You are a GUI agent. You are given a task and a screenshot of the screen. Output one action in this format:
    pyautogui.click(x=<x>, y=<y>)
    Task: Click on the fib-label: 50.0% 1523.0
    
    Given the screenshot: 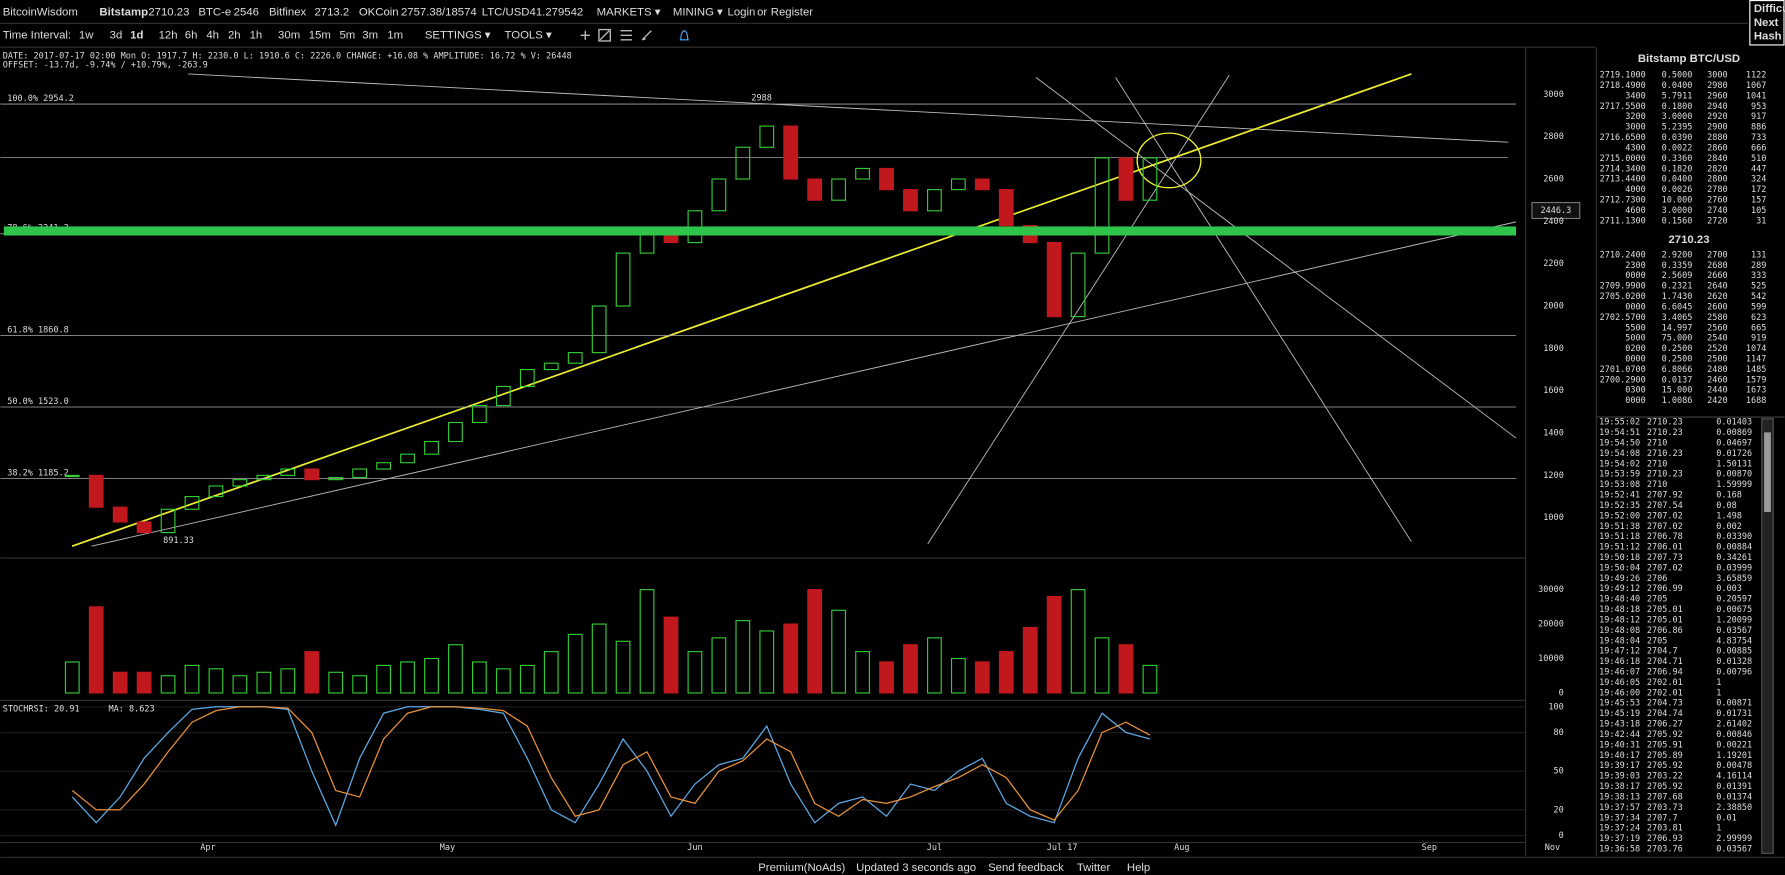 What is the action you would take?
    pyautogui.click(x=38, y=402)
    